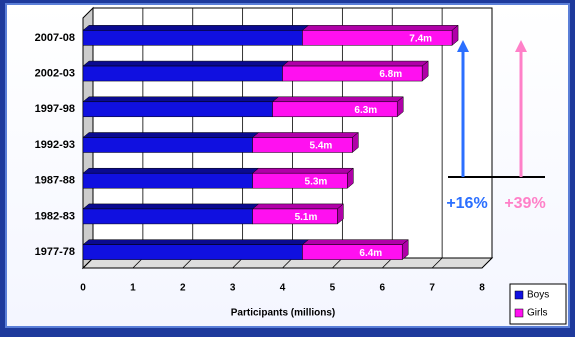 The height and width of the screenshot is (337, 575). I want to click on y-tick-label: 2007-08, so click(55, 38).